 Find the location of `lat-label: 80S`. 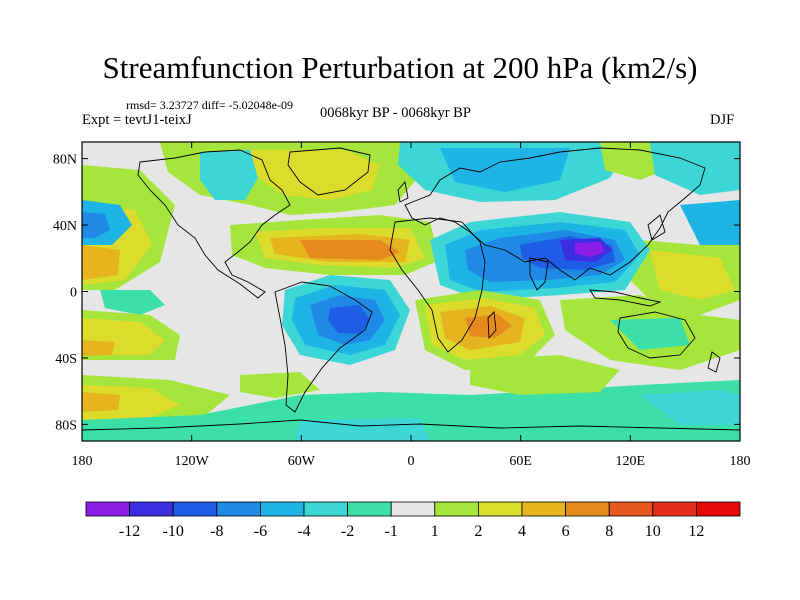

lat-label: 80S is located at coordinates (66, 425).